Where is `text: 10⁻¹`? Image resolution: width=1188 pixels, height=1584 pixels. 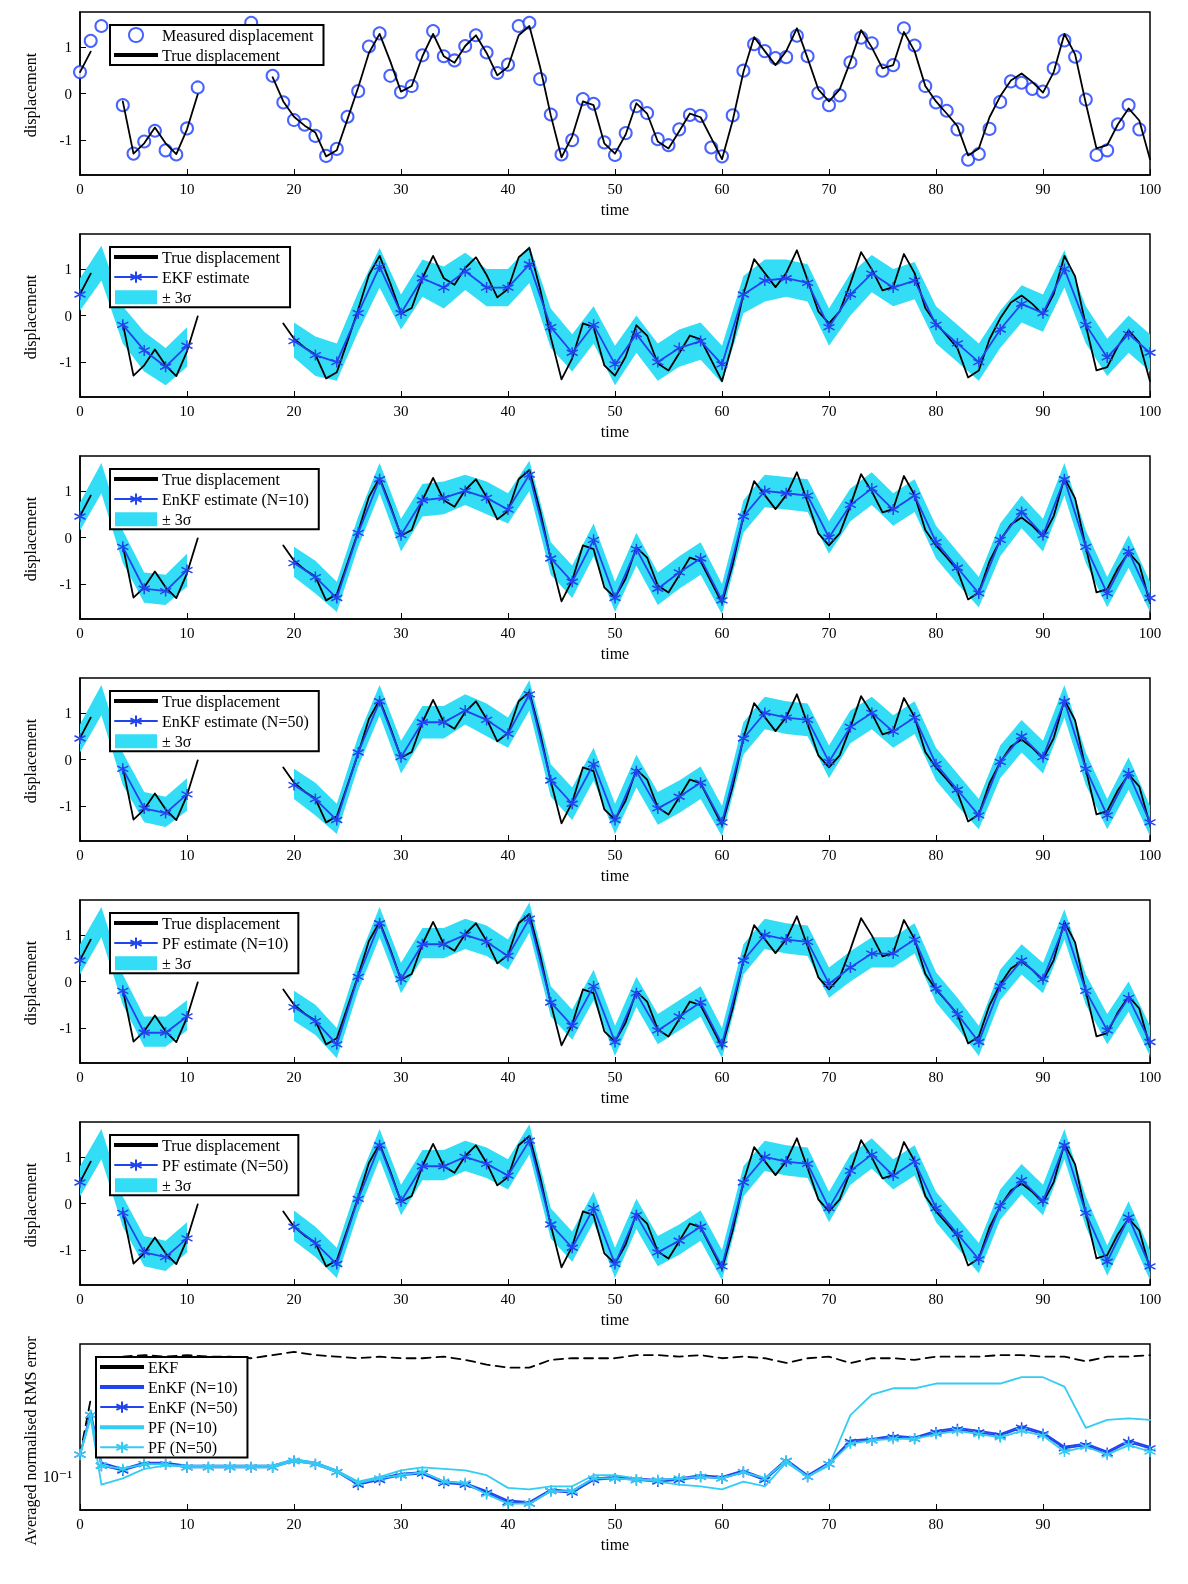 text: 10⁻¹ is located at coordinates (57, 1477).